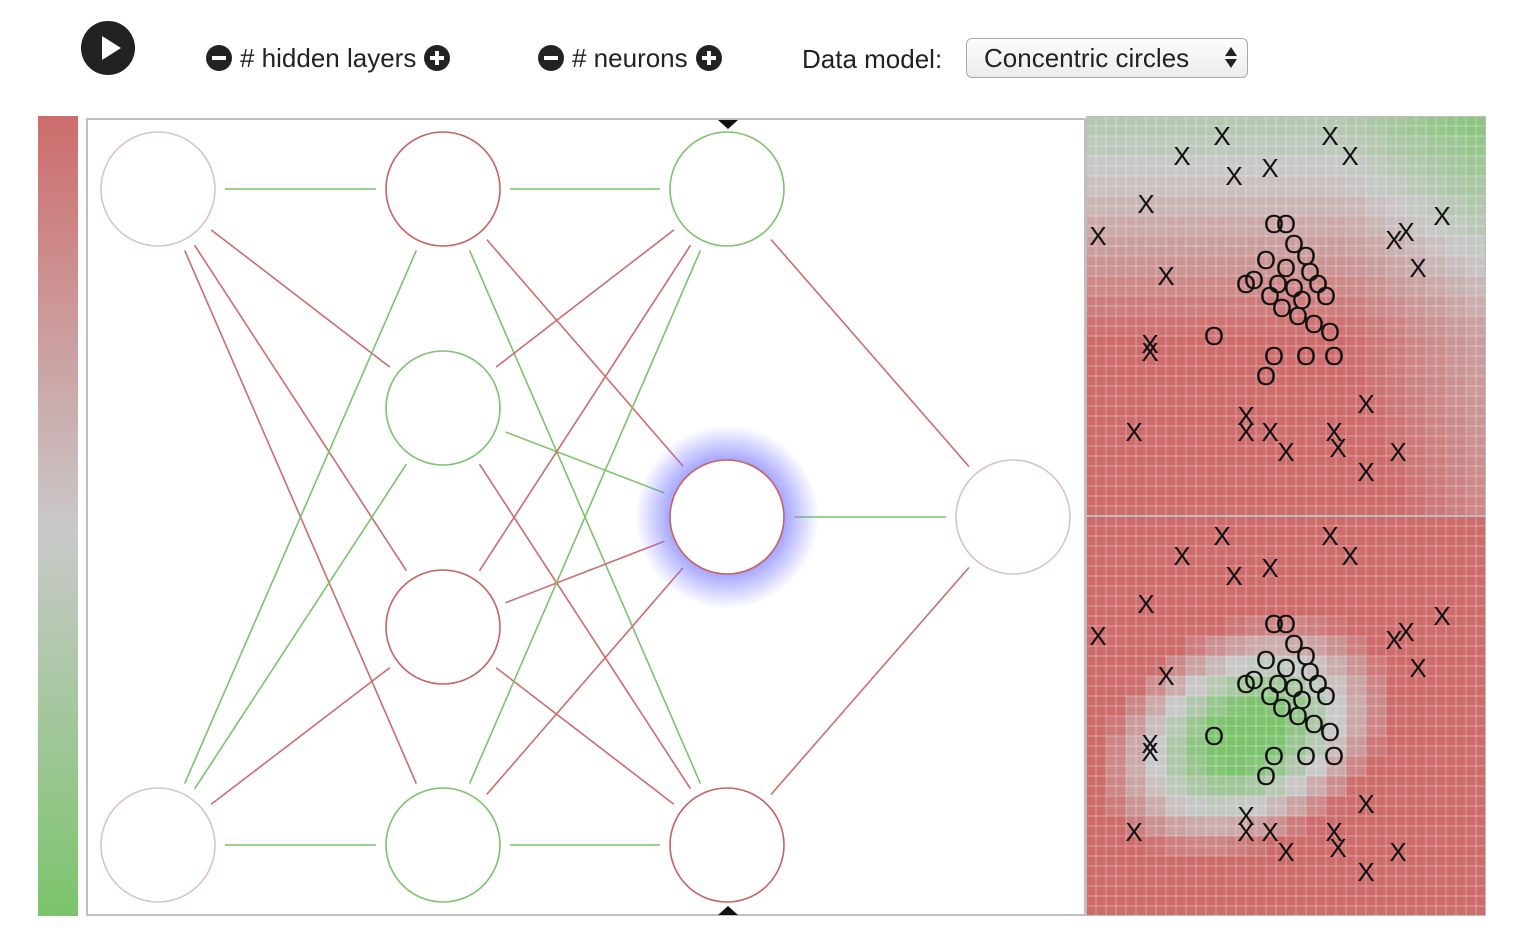 The width and height of the screenshot is (1524, 952). Describe the element at coordinates (1107, 58) in the screenshot. I see `data-model-select: Concentric circles` at that location.